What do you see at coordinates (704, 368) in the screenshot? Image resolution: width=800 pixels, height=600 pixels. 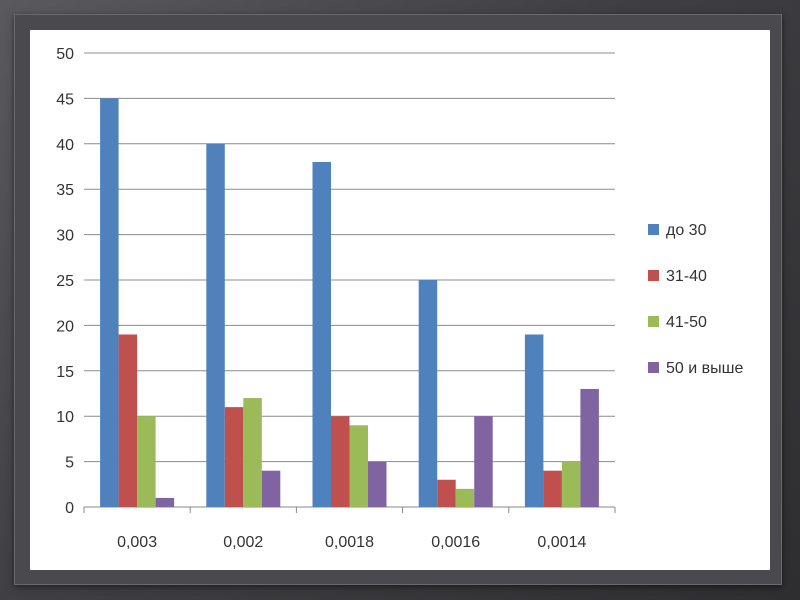 I see `legend-label: 50 и выше` at bounding box center [704, 368].